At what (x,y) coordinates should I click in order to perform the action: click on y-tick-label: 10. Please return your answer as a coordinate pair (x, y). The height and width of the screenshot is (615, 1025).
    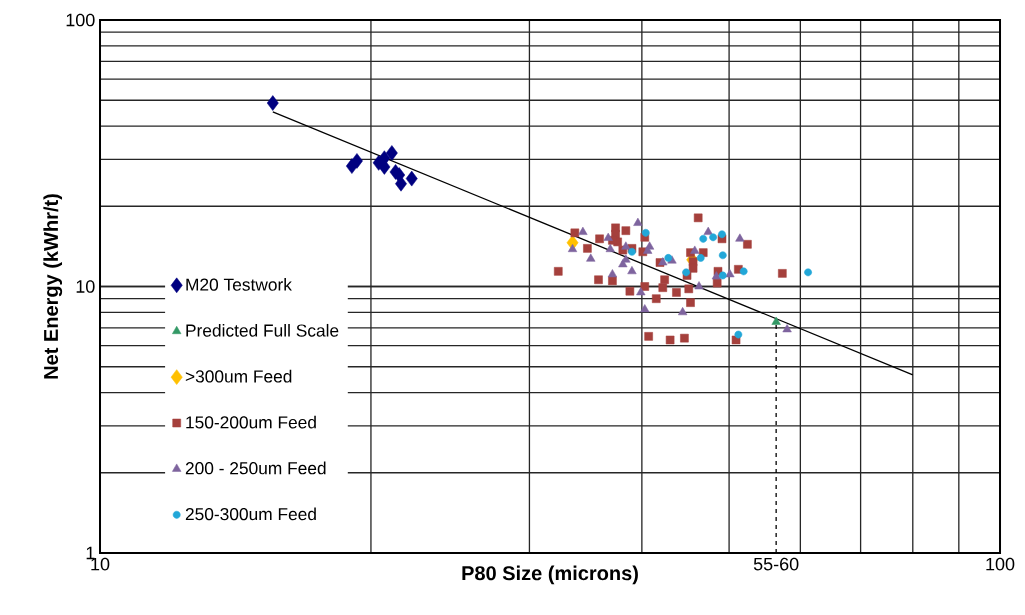
    Looking at the image, I should click on (85, 286).